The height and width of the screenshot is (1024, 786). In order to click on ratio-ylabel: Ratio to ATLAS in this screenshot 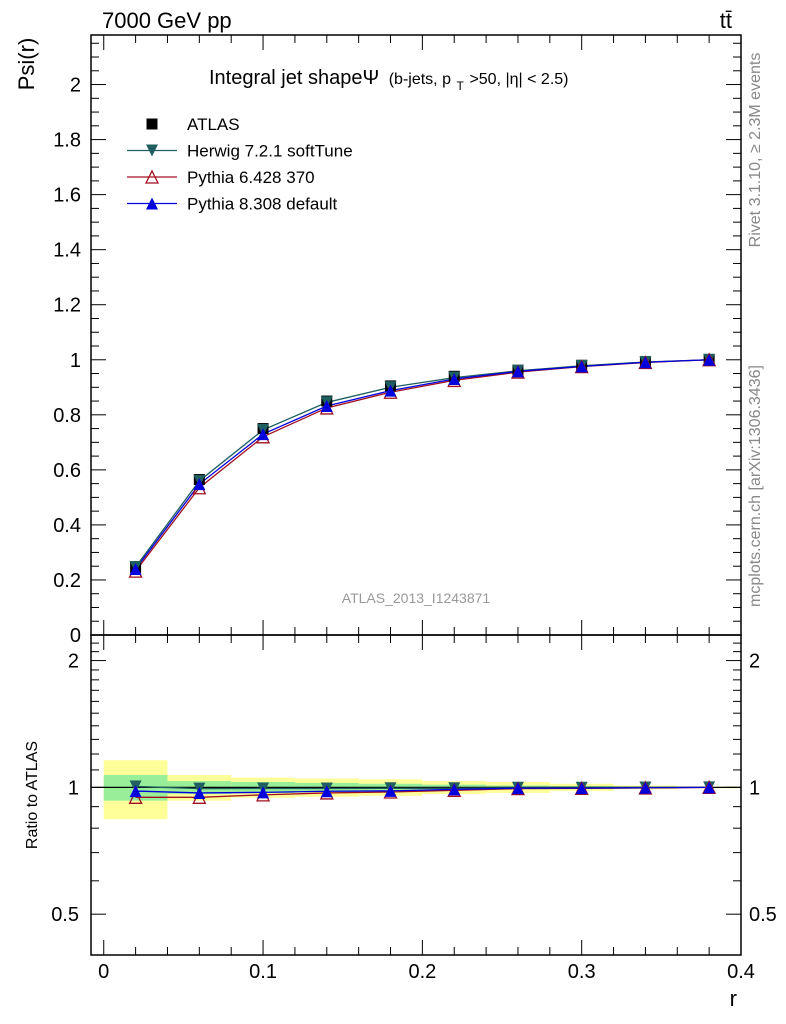, I will do `click(32, 795)`.